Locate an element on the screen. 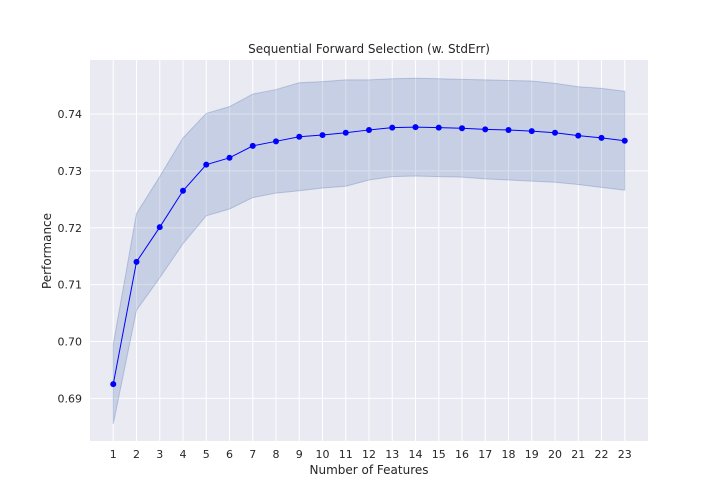 The height and width of the screenshot is (504, 720). x-tick-label: 13 is located at coordinates (392, 454).